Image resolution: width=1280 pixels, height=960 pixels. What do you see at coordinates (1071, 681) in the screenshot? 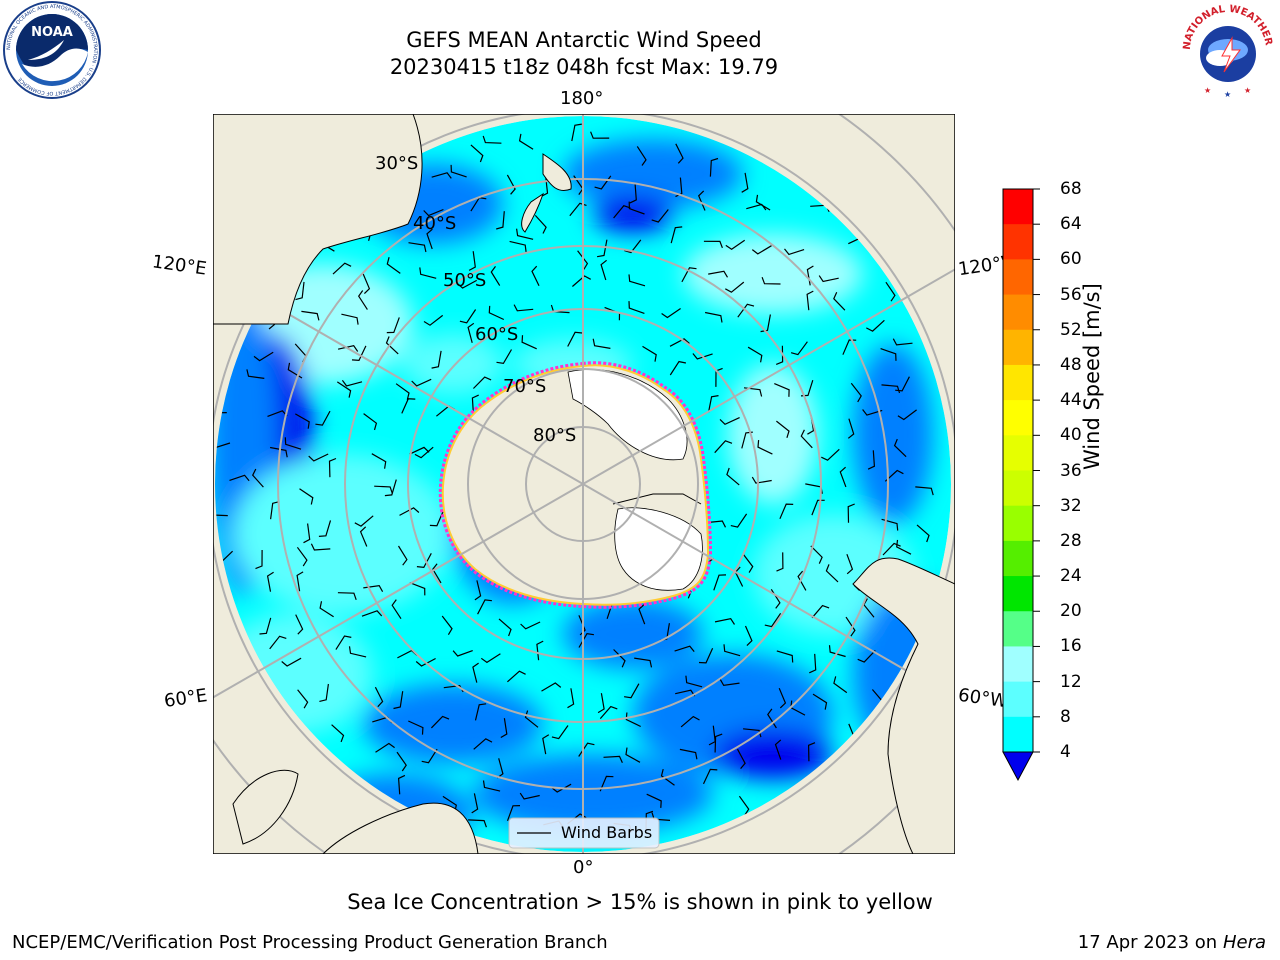
I see `colorbar-tick-label: 12` at bounding box center [1071, 681].